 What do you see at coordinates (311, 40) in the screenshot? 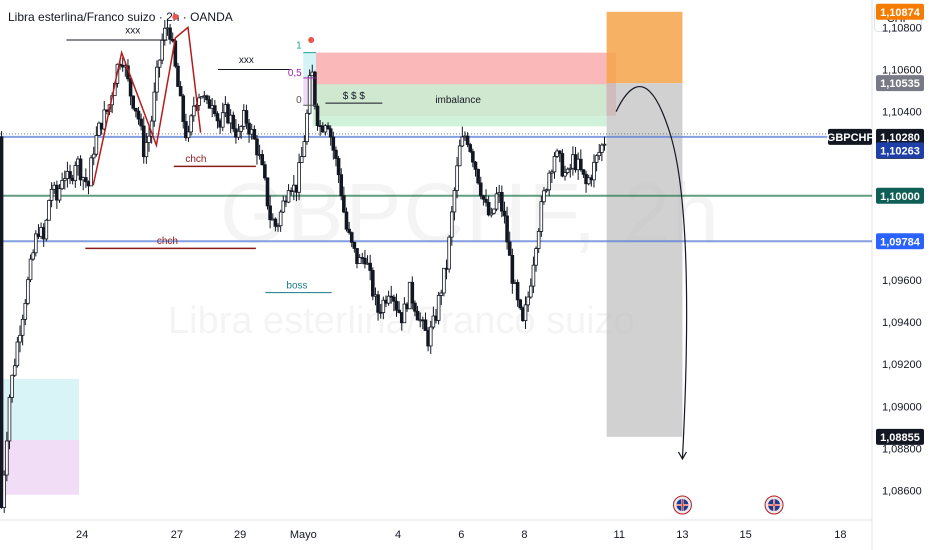
I see `high-marker-dot` at bounding box center [311, 40].